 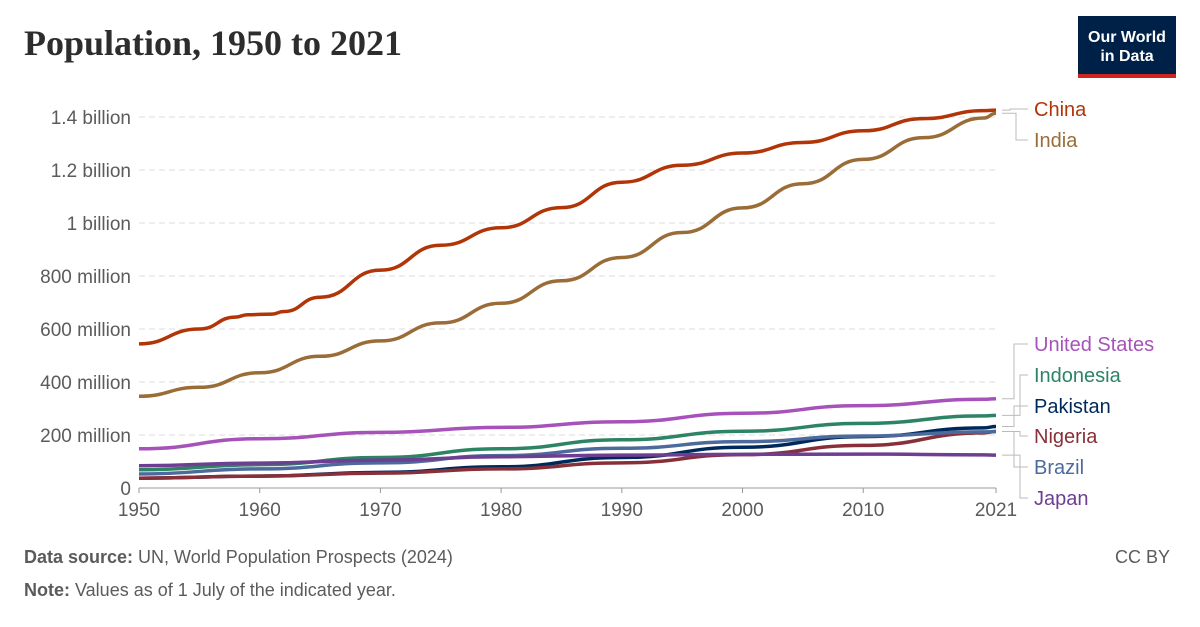 What do you see at coordinates (139, 510) in the screenshot?
I see `x-tick-label: 1950` at bounding box center [139, 510].